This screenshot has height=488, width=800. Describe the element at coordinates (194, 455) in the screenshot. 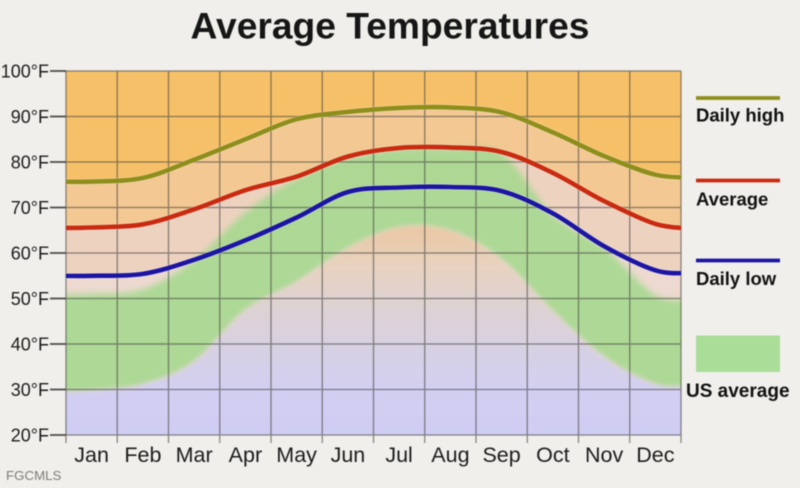

I see `svg-text: Mar` at that location.